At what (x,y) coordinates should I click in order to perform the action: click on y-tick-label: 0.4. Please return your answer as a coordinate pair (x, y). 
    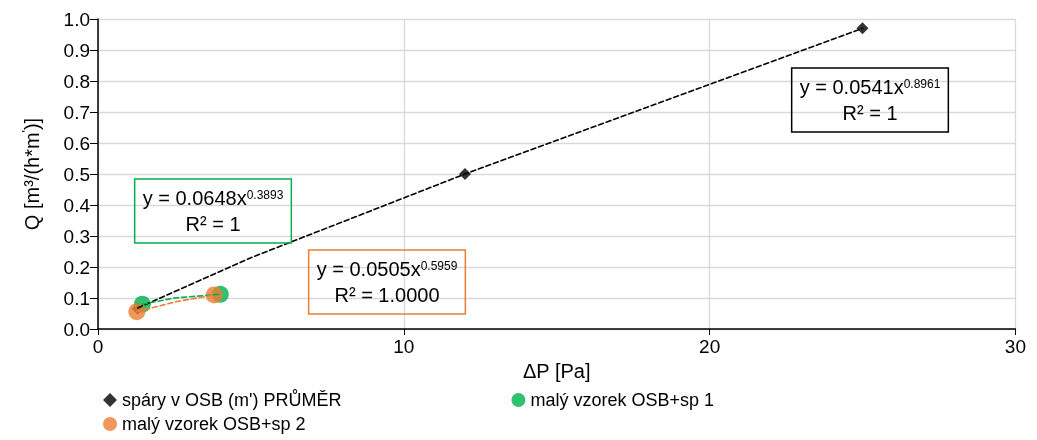
    Looking at the image, I should click on (77, 205).